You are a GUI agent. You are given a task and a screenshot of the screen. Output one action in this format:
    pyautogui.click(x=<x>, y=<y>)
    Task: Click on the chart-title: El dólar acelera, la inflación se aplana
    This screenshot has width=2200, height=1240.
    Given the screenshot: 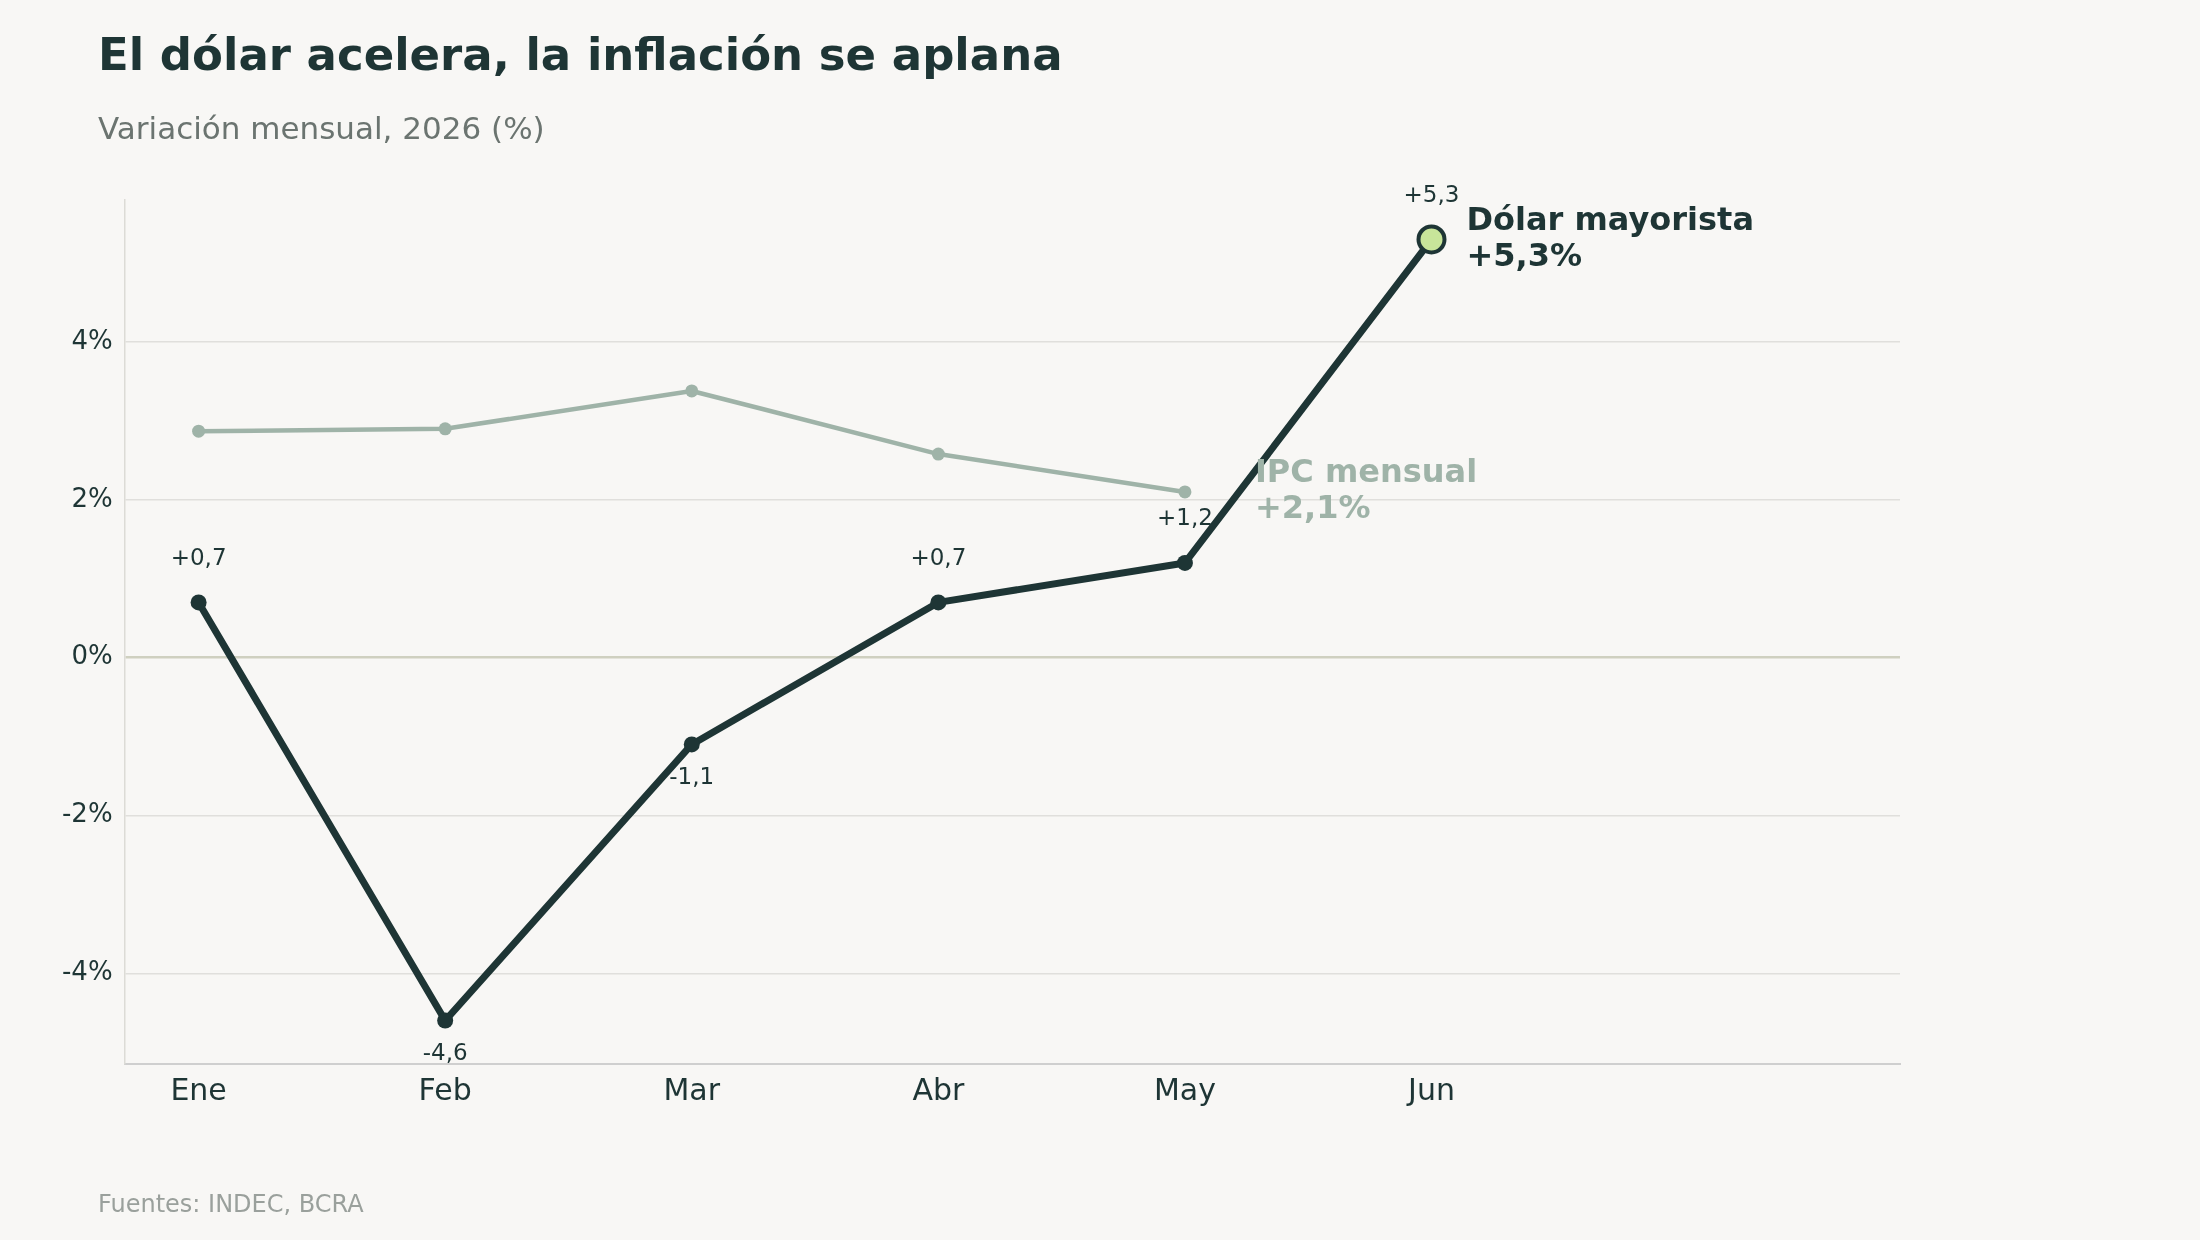 What is the action you would take?
    pyautogui.click(x=580, y=54)
    